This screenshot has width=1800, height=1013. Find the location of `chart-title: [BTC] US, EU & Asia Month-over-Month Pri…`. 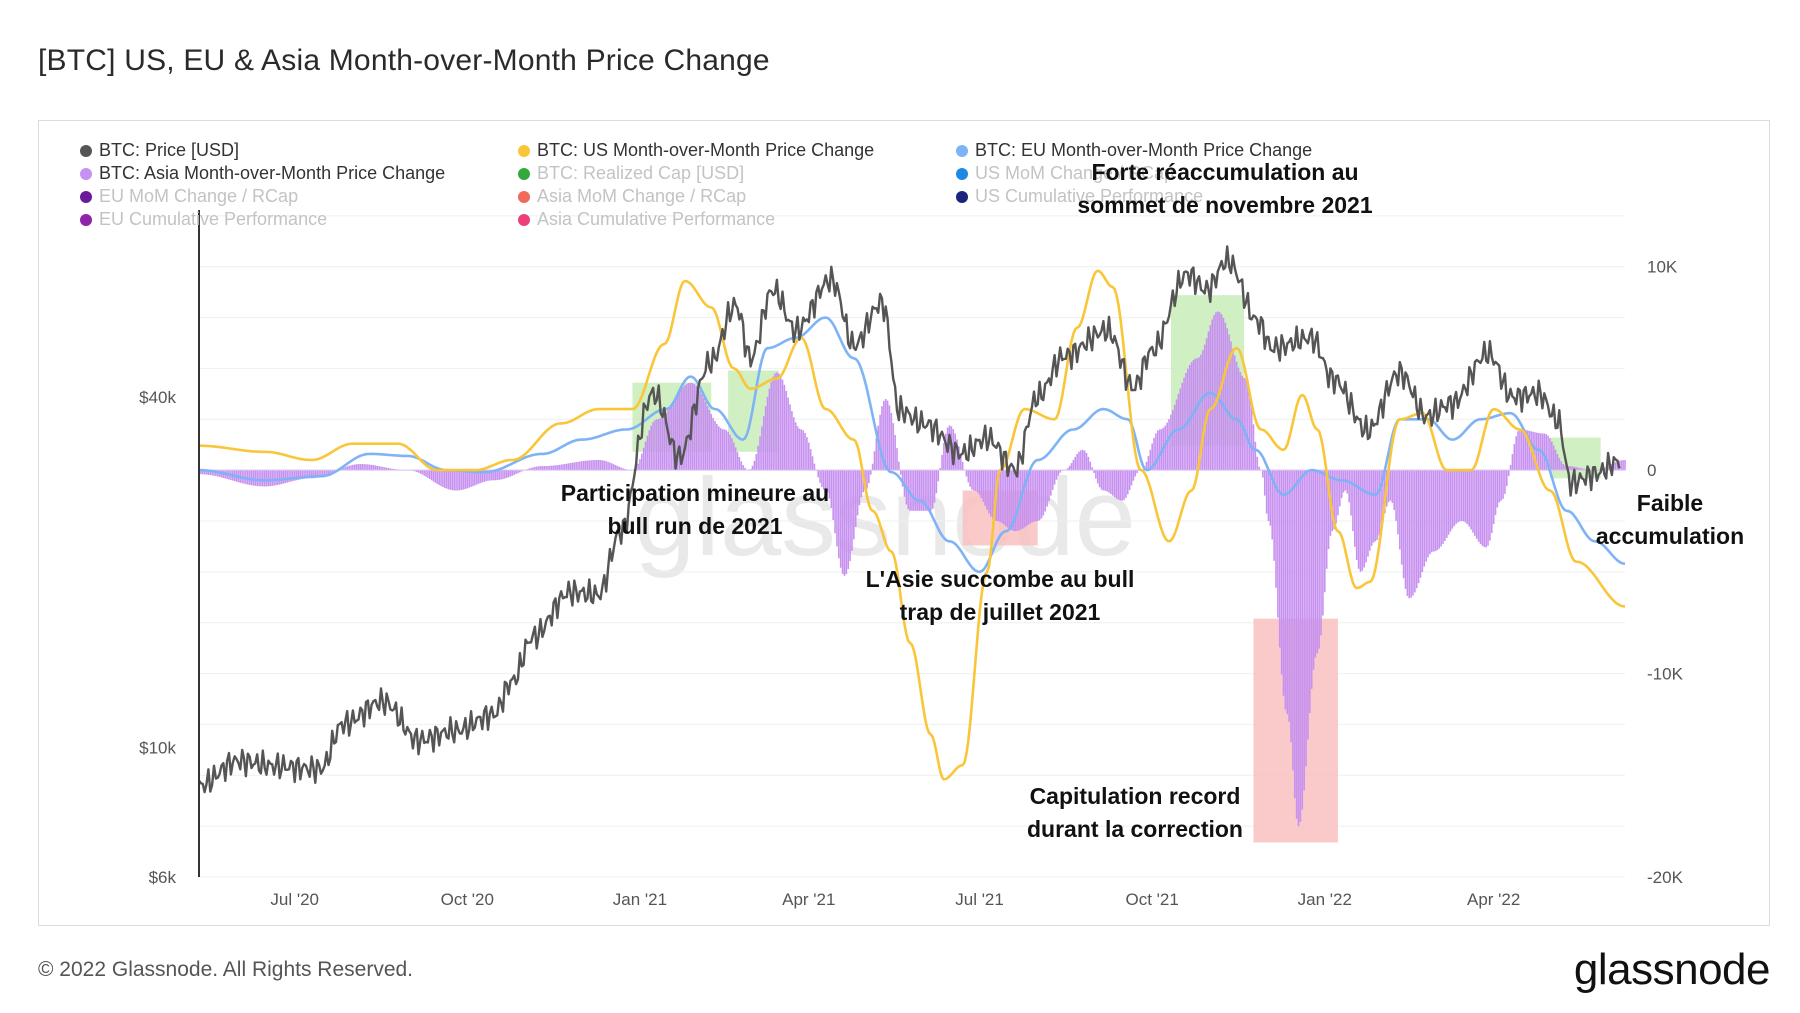

chart-title: [BTC] US, EU & Asia Month-over-Month Pri… is located at coordinates (404, 60).